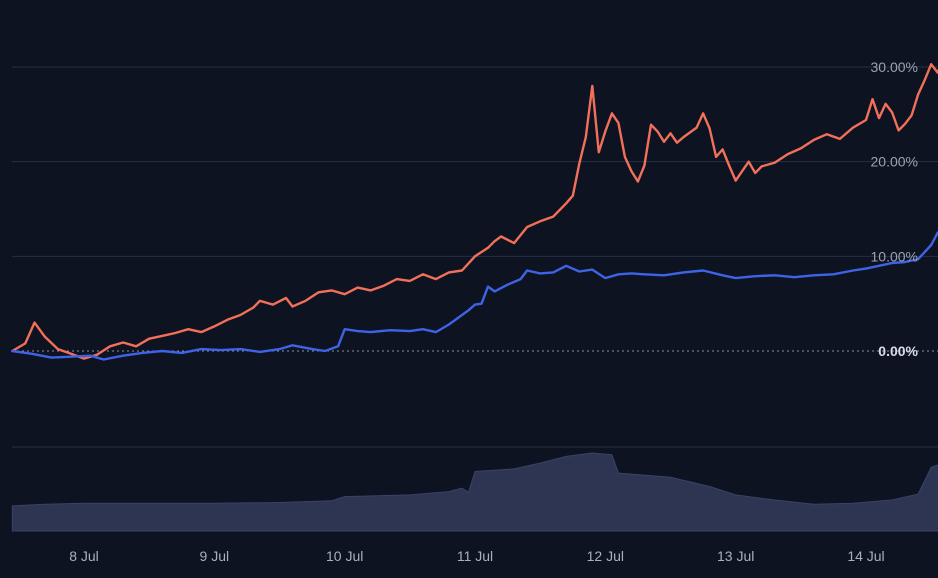 This screenshot has height=578, width=938. Describe the element at coordinates (898, 351) in the screenshot. I see `y-tick-label: 0.00%` at that location.